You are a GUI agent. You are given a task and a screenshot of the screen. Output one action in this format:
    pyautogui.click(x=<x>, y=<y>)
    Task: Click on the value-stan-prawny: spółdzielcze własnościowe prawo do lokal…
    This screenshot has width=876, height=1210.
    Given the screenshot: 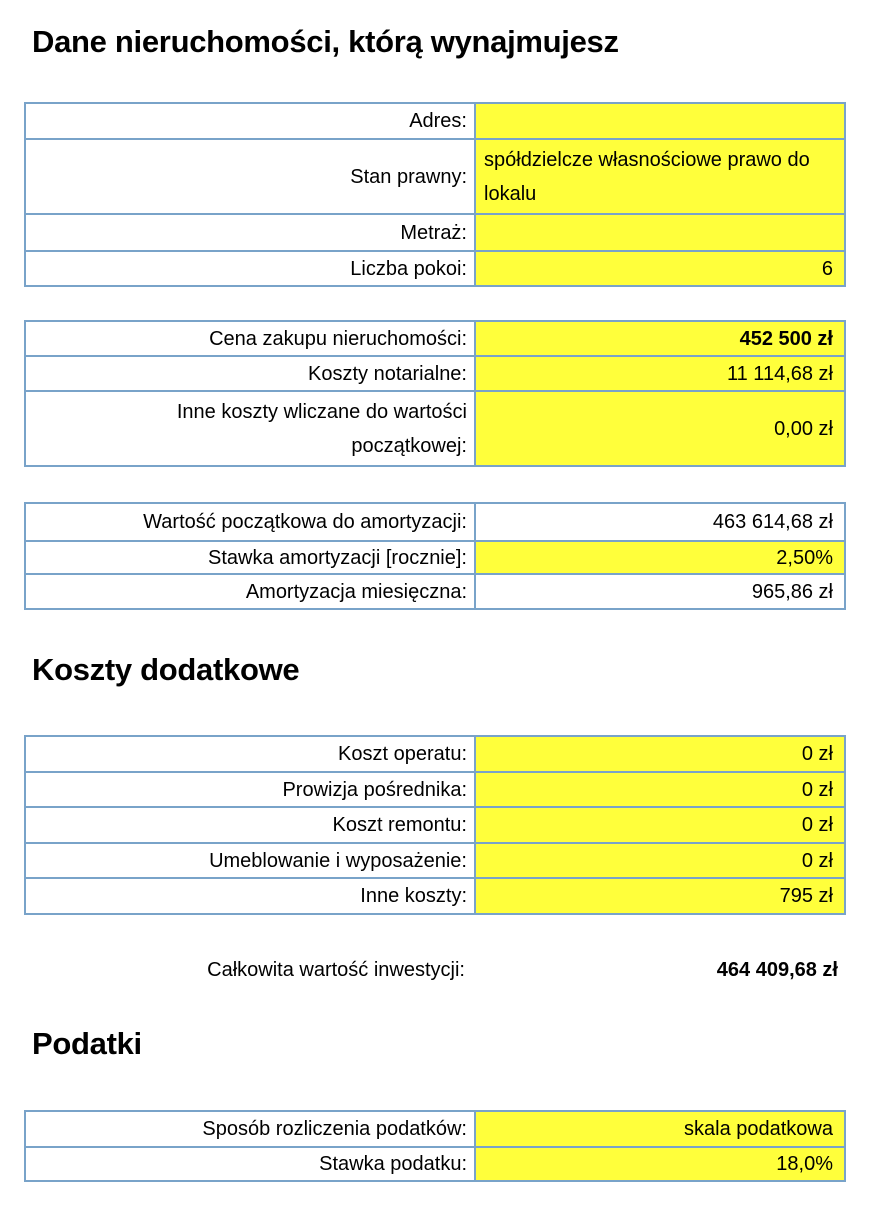 What is the action you would take?
    pyautogui.click(x=659, y=176)
    